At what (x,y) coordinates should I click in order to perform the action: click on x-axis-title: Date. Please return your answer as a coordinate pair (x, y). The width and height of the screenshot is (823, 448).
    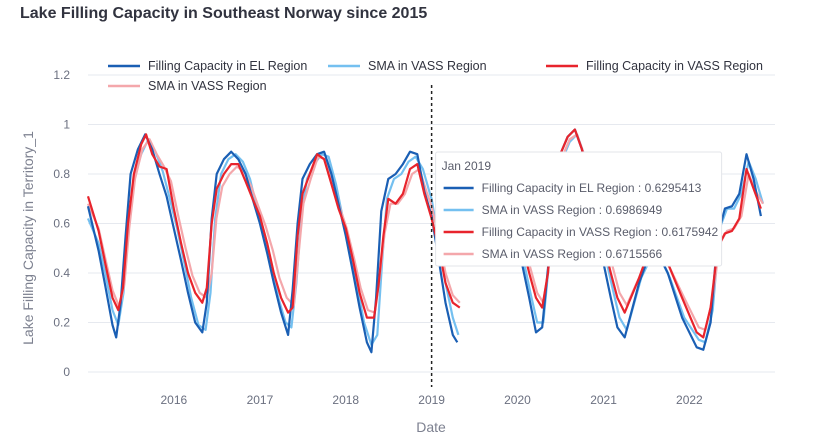
    Looking at the image, I should click on (431, 427).